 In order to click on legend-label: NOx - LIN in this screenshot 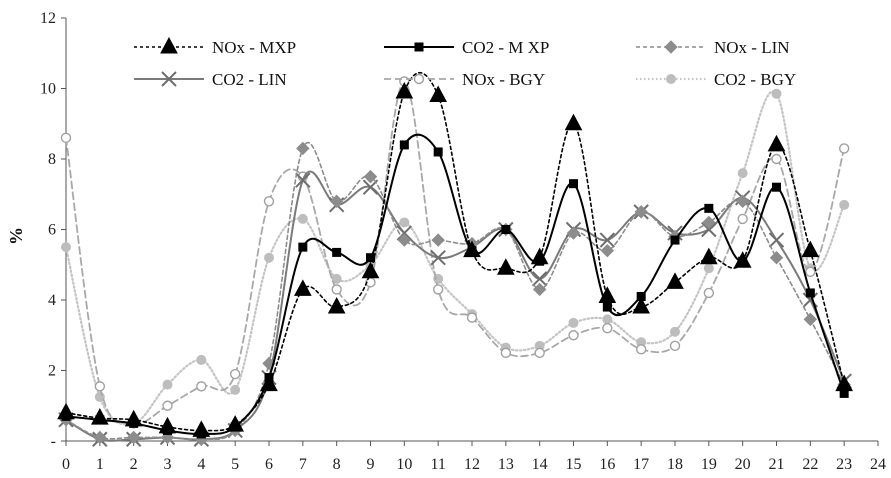, I will do `click(752, 47)`.